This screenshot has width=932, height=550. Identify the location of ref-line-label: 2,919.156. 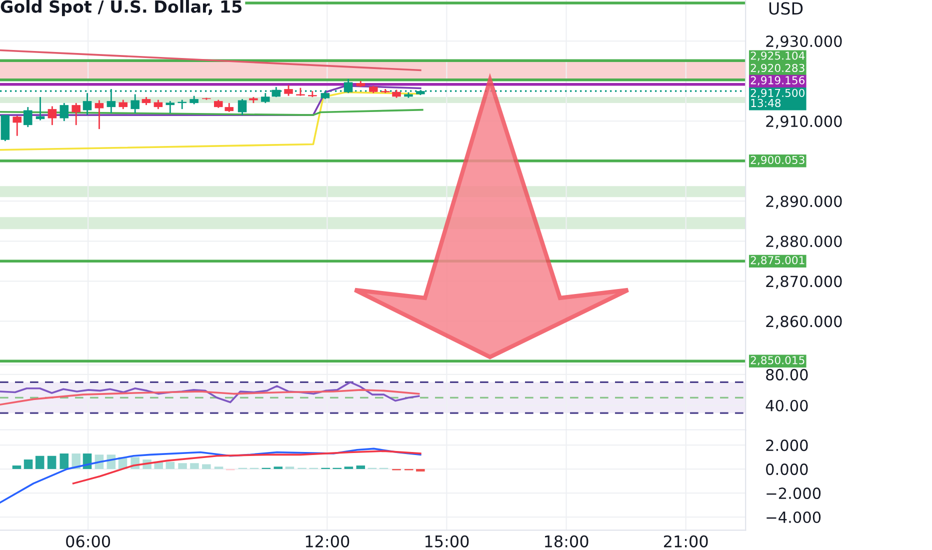
(777, 81).